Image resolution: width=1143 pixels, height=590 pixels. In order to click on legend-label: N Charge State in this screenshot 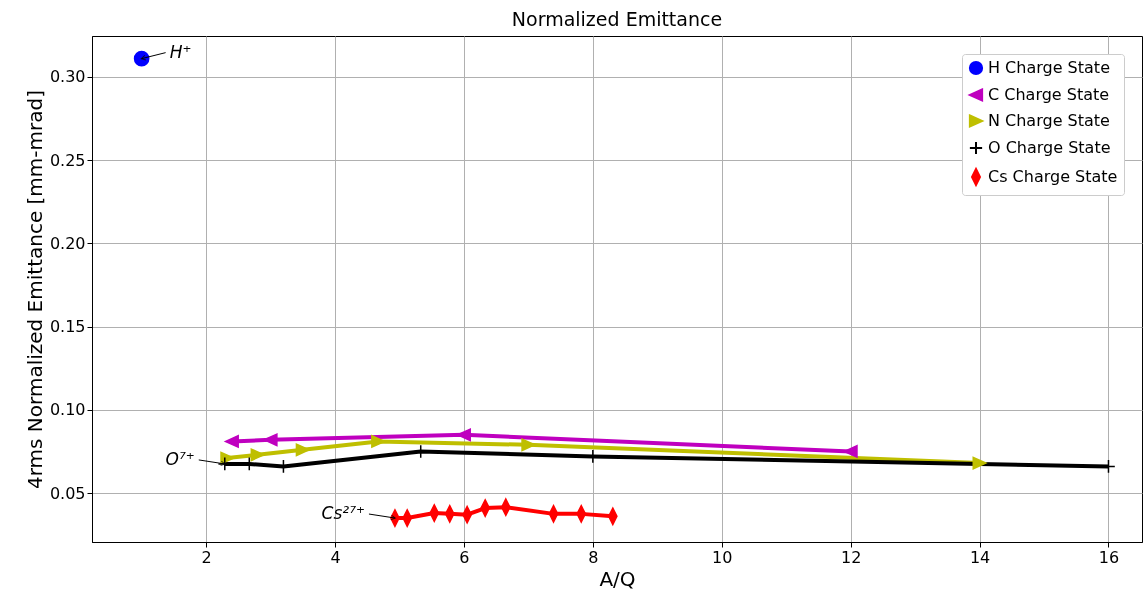, I will do `click(1049, 120)`.